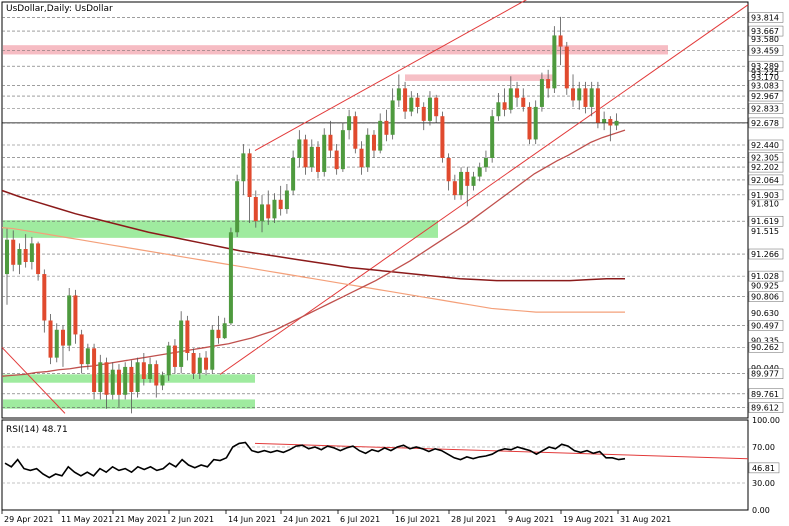 The width and height of the screenshot is (789, 526). I want to click on channel-upper-line, so click(390, 76).